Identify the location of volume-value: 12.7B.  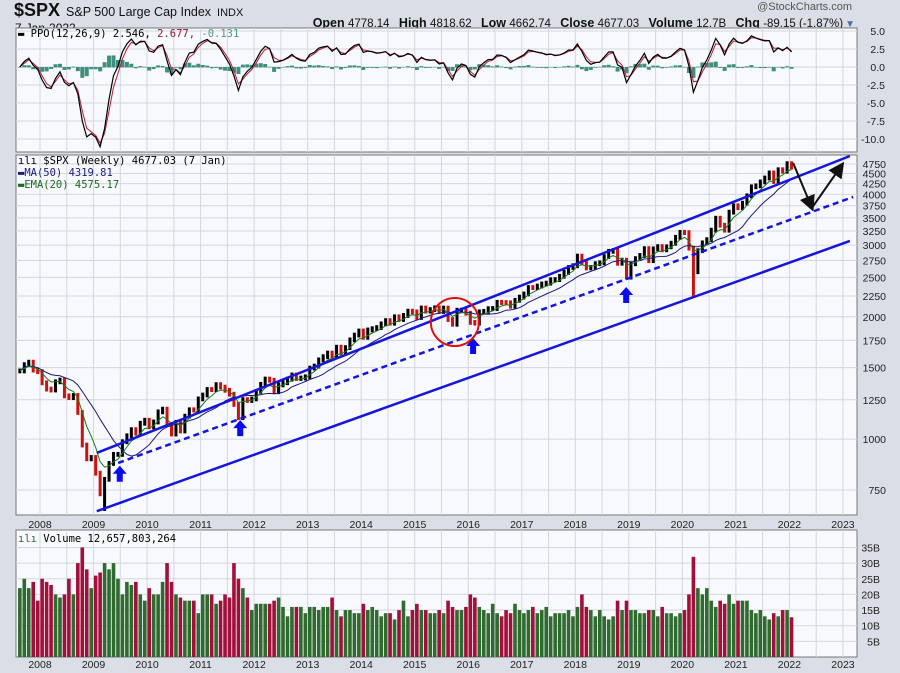
(711, 24).